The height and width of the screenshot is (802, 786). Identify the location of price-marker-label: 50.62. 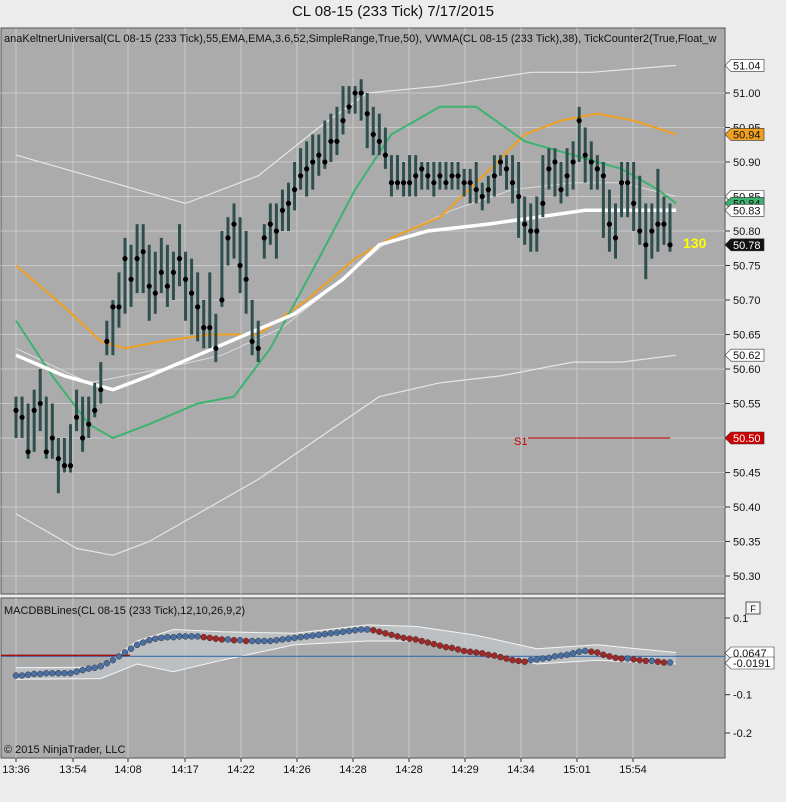
(747, 356).